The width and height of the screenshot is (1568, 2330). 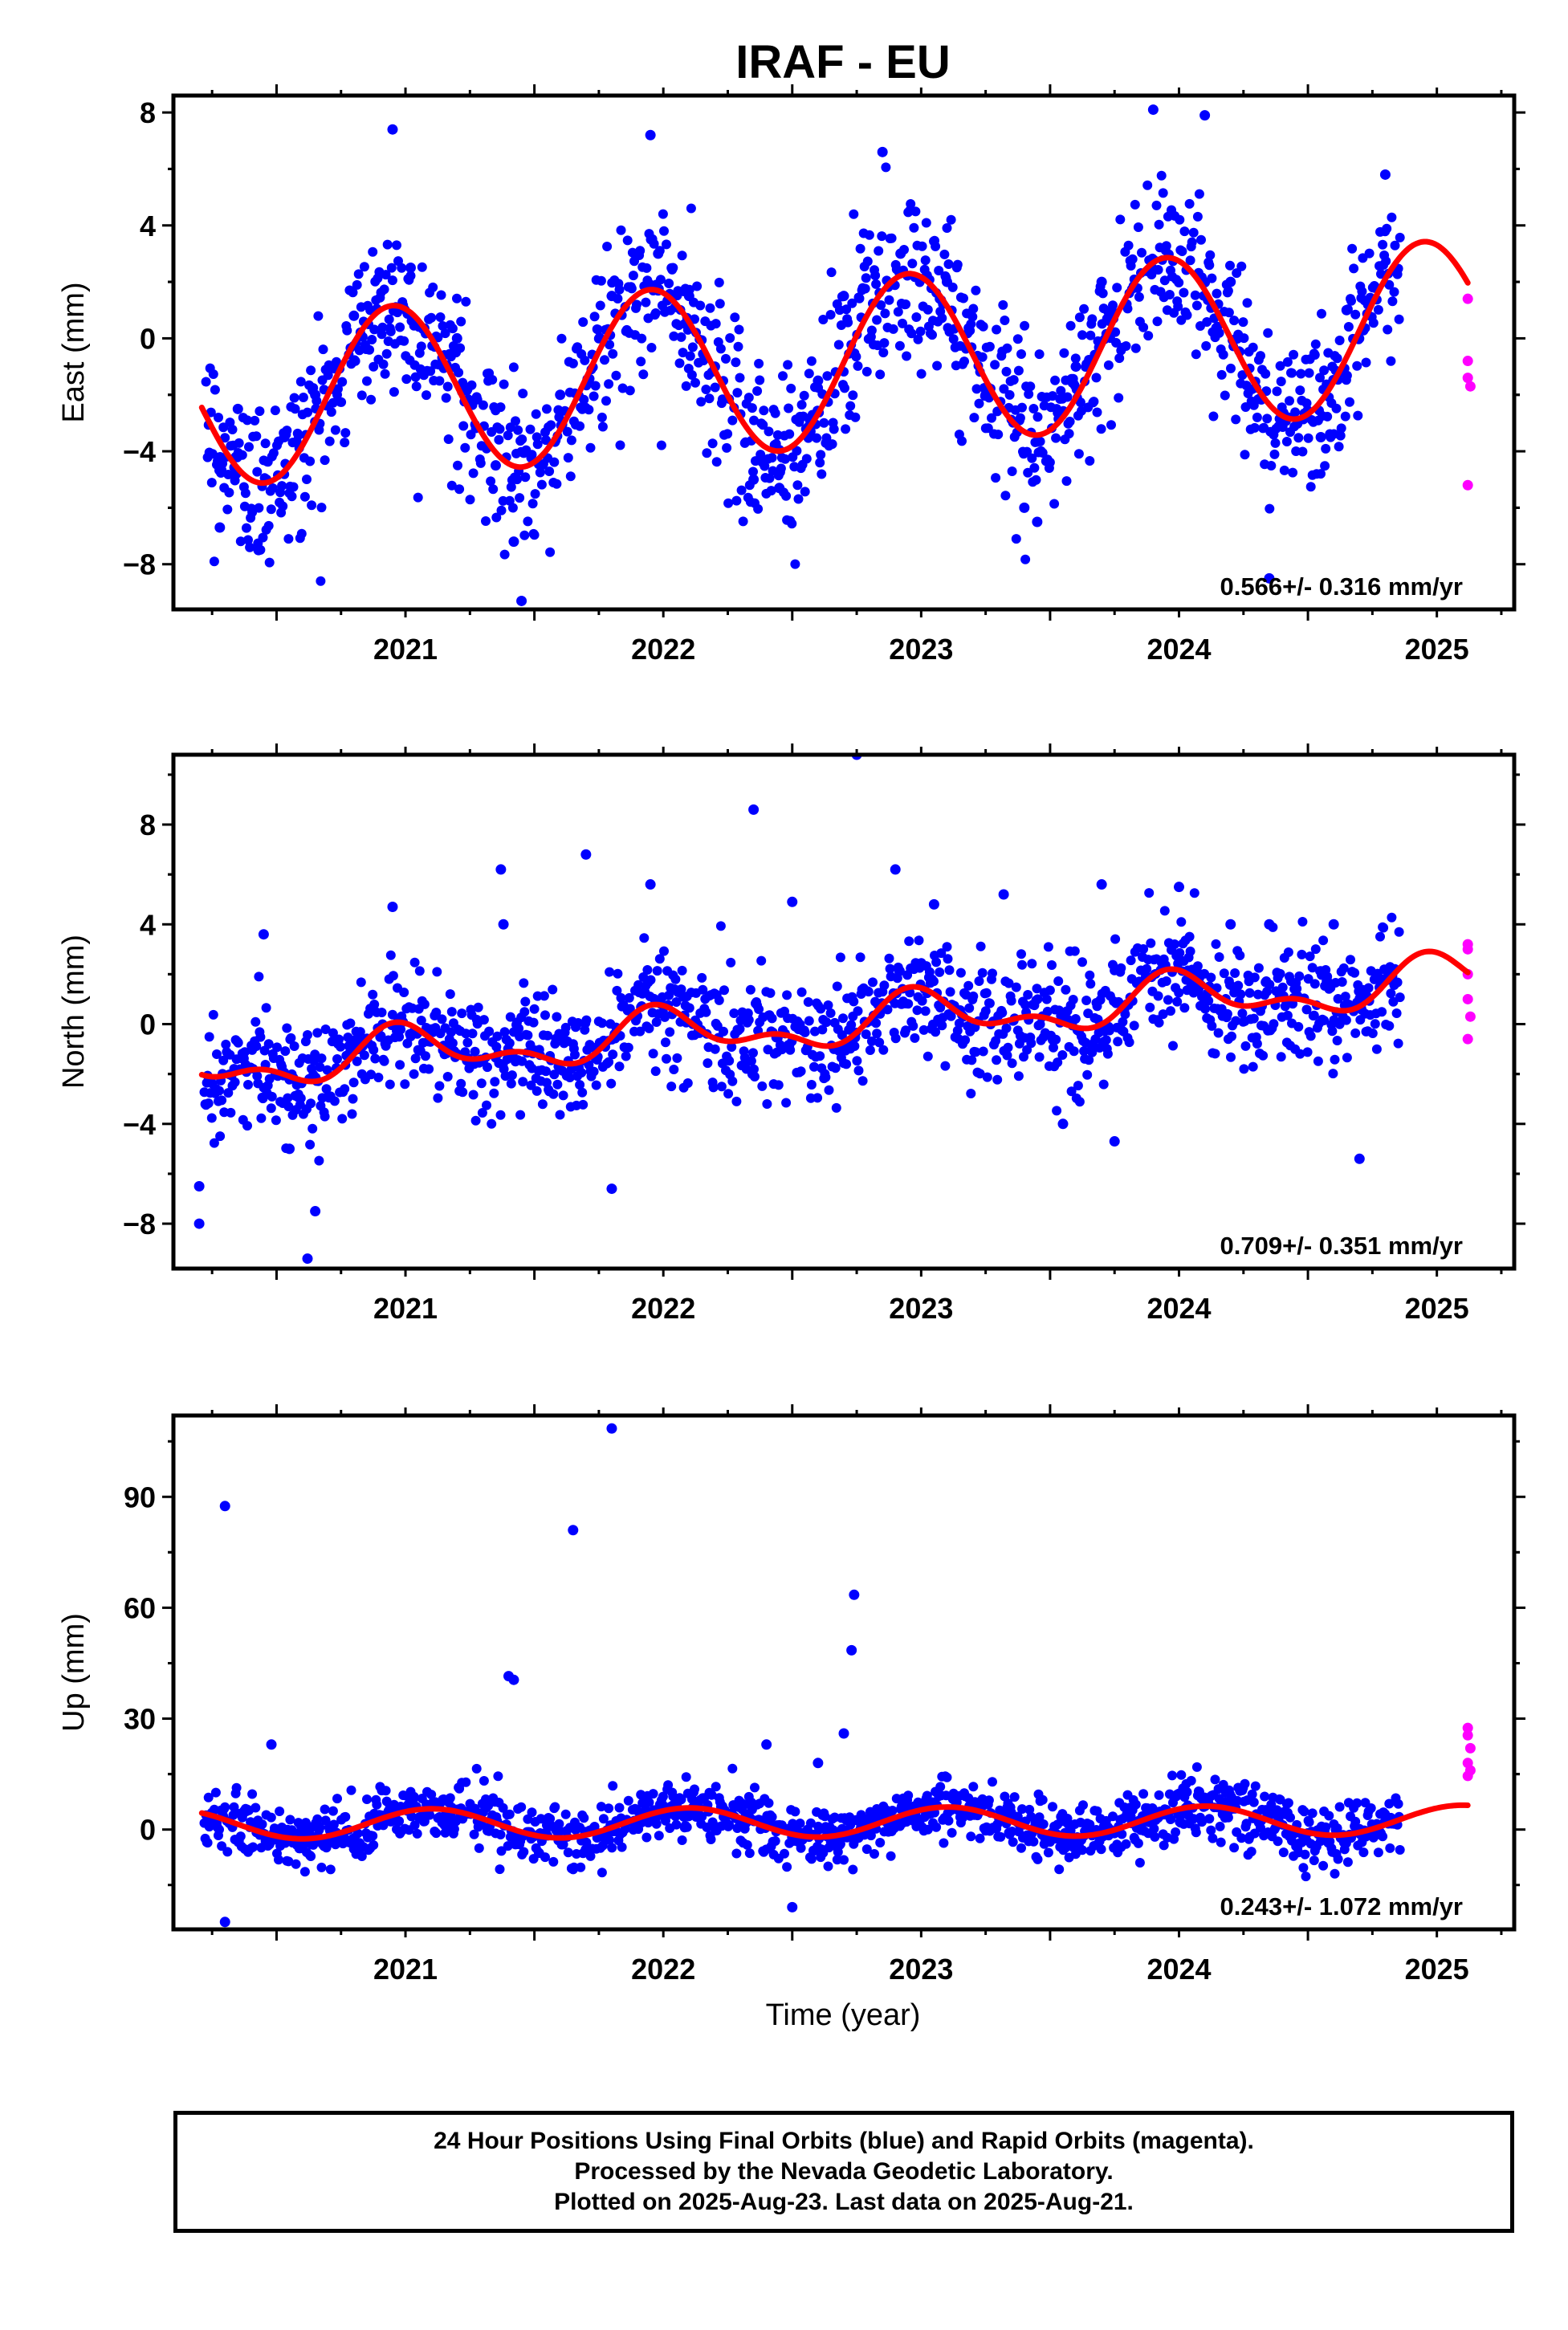 What do you see at coordinates (843, 2015) in the screenshot?
I see `x-axis-label: Time (year)` at bounding box center [843, 2015].